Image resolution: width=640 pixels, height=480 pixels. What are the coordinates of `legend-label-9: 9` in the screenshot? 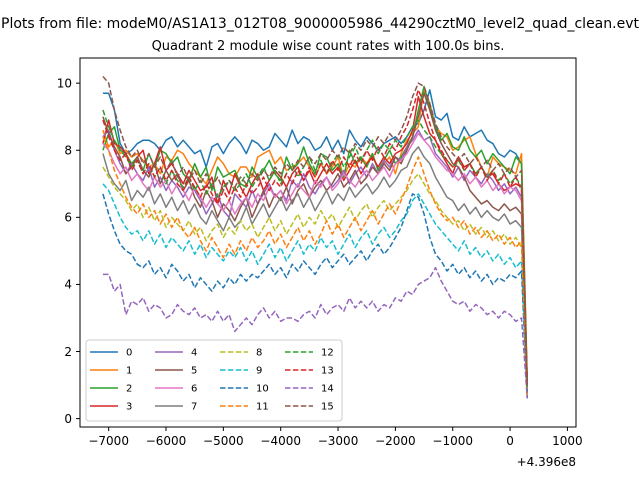 It's located at (259, 371).